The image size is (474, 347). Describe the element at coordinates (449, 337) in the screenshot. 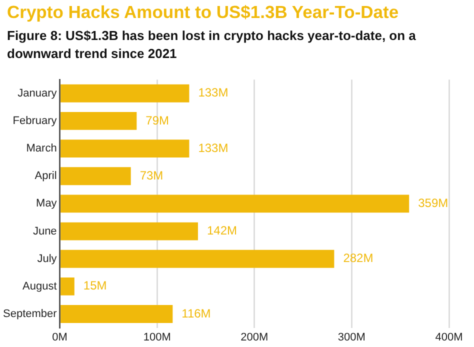

I see `x-tick-label: 400M` at that location.